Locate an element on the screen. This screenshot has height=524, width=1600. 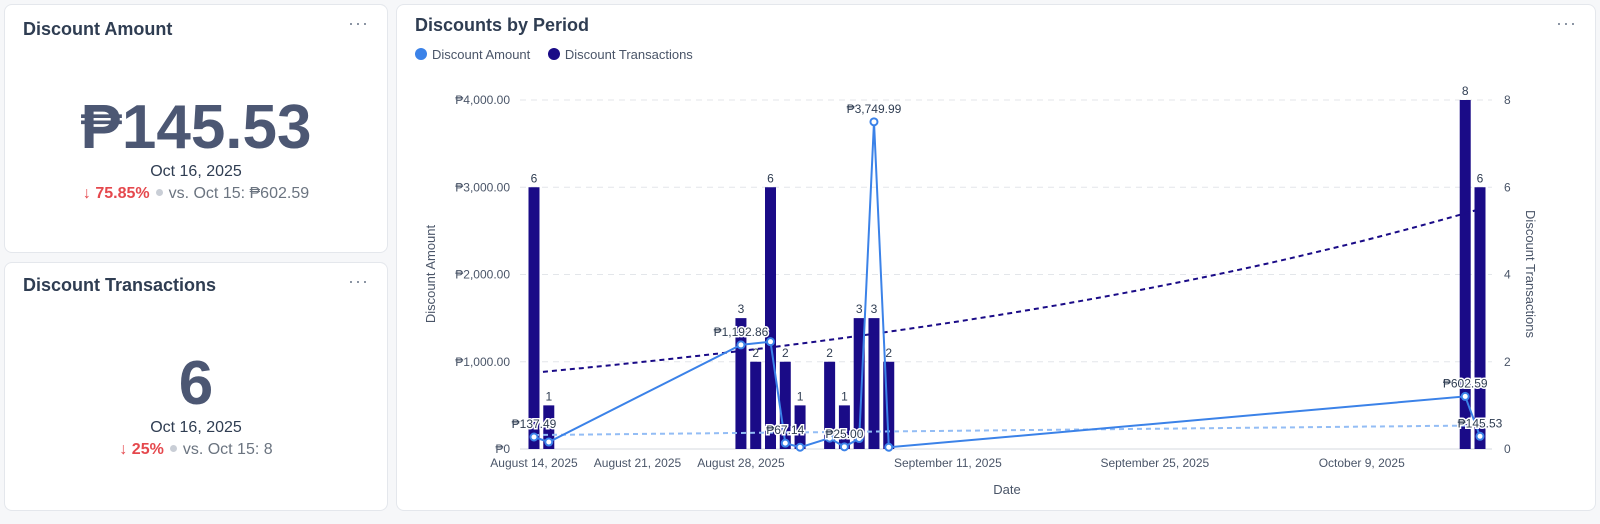
y2-axis-title: Discount Transactions is located at coordinates (1530, 274).